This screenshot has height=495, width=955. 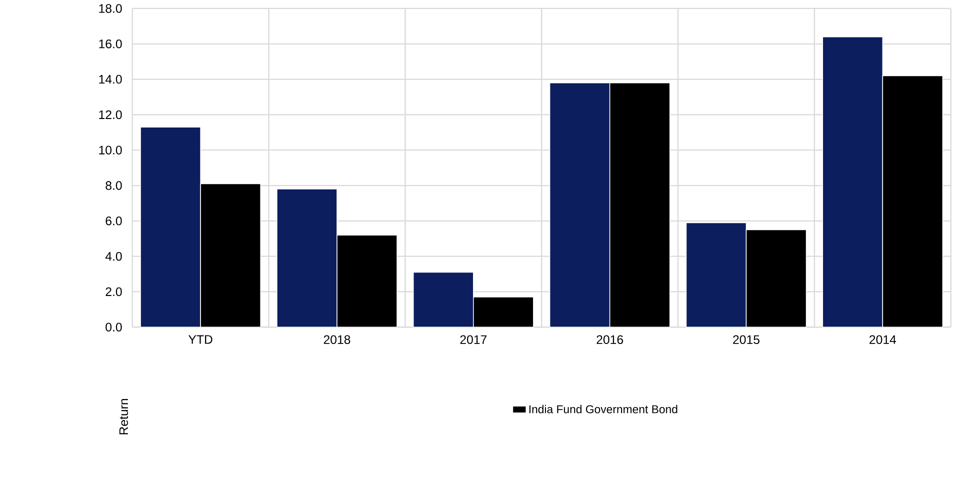 What do you see at coordinates (603, 409) in the screenshot?
I see `legend-label: India Fund Government Bond` at bounding box center [603, 409].